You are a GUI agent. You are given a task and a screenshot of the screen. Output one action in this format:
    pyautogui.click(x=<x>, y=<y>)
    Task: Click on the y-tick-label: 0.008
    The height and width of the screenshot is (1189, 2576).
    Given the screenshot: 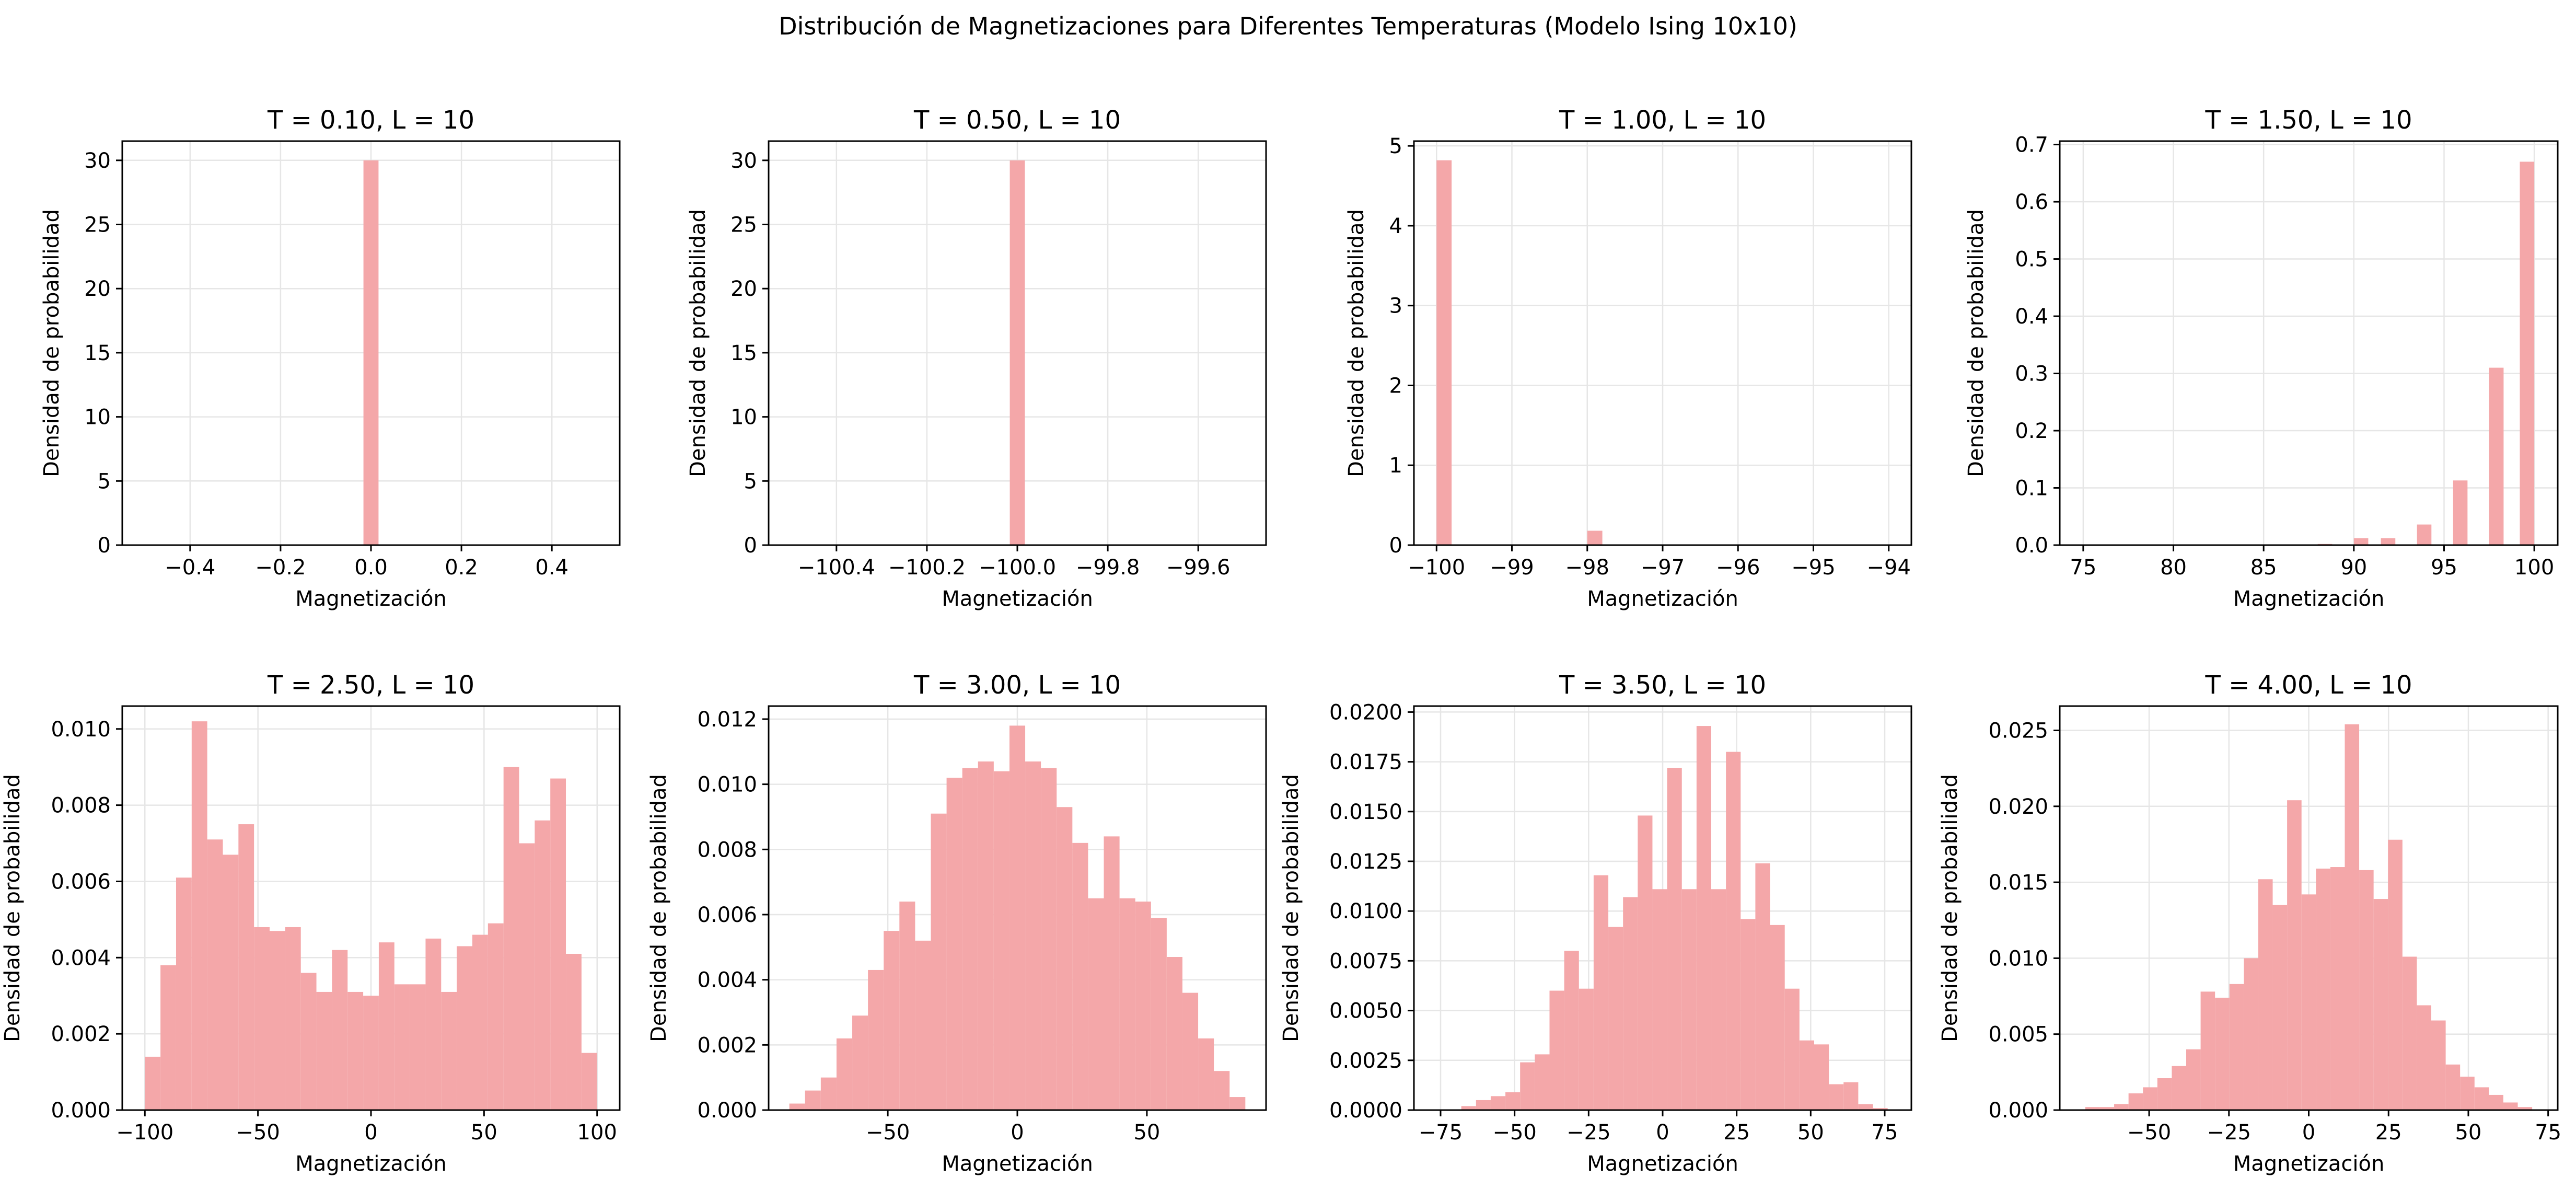 What is the action you would take?
    pyautogui.click(x=727, y=850)
    